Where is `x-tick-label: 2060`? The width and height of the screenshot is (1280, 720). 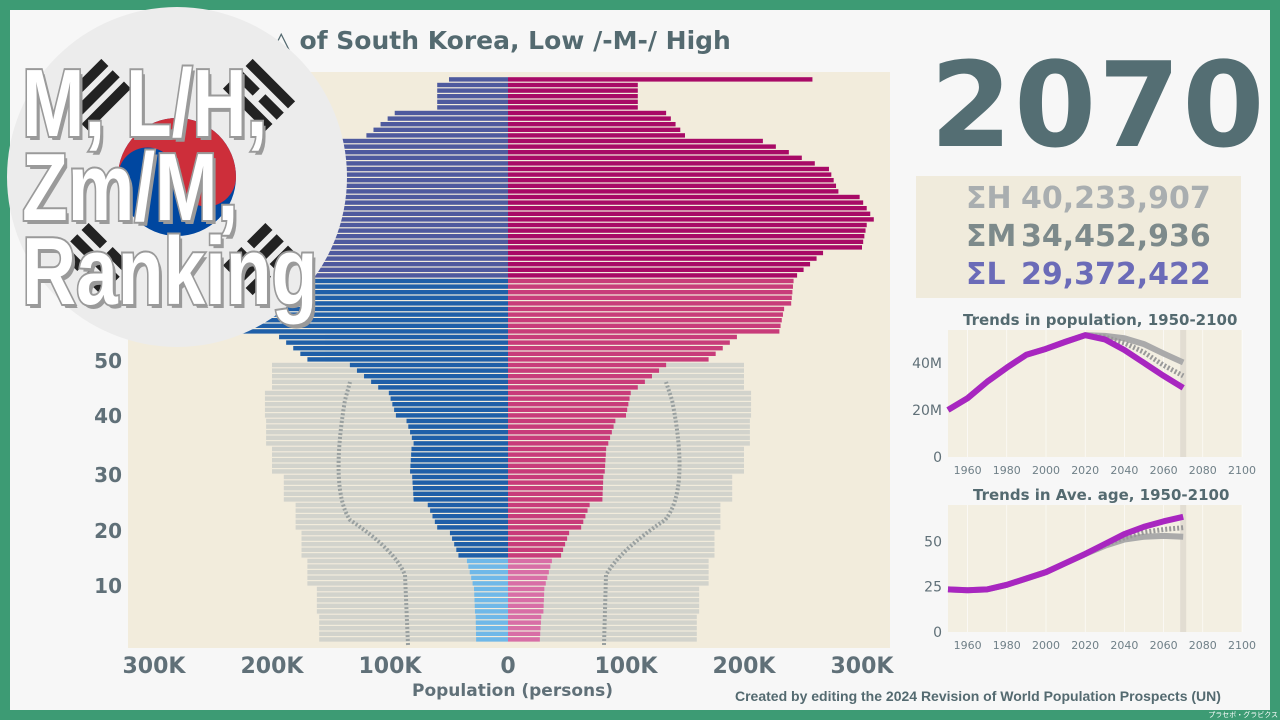 x-tick-label: 2060 is located at coordinates (1164, 470).